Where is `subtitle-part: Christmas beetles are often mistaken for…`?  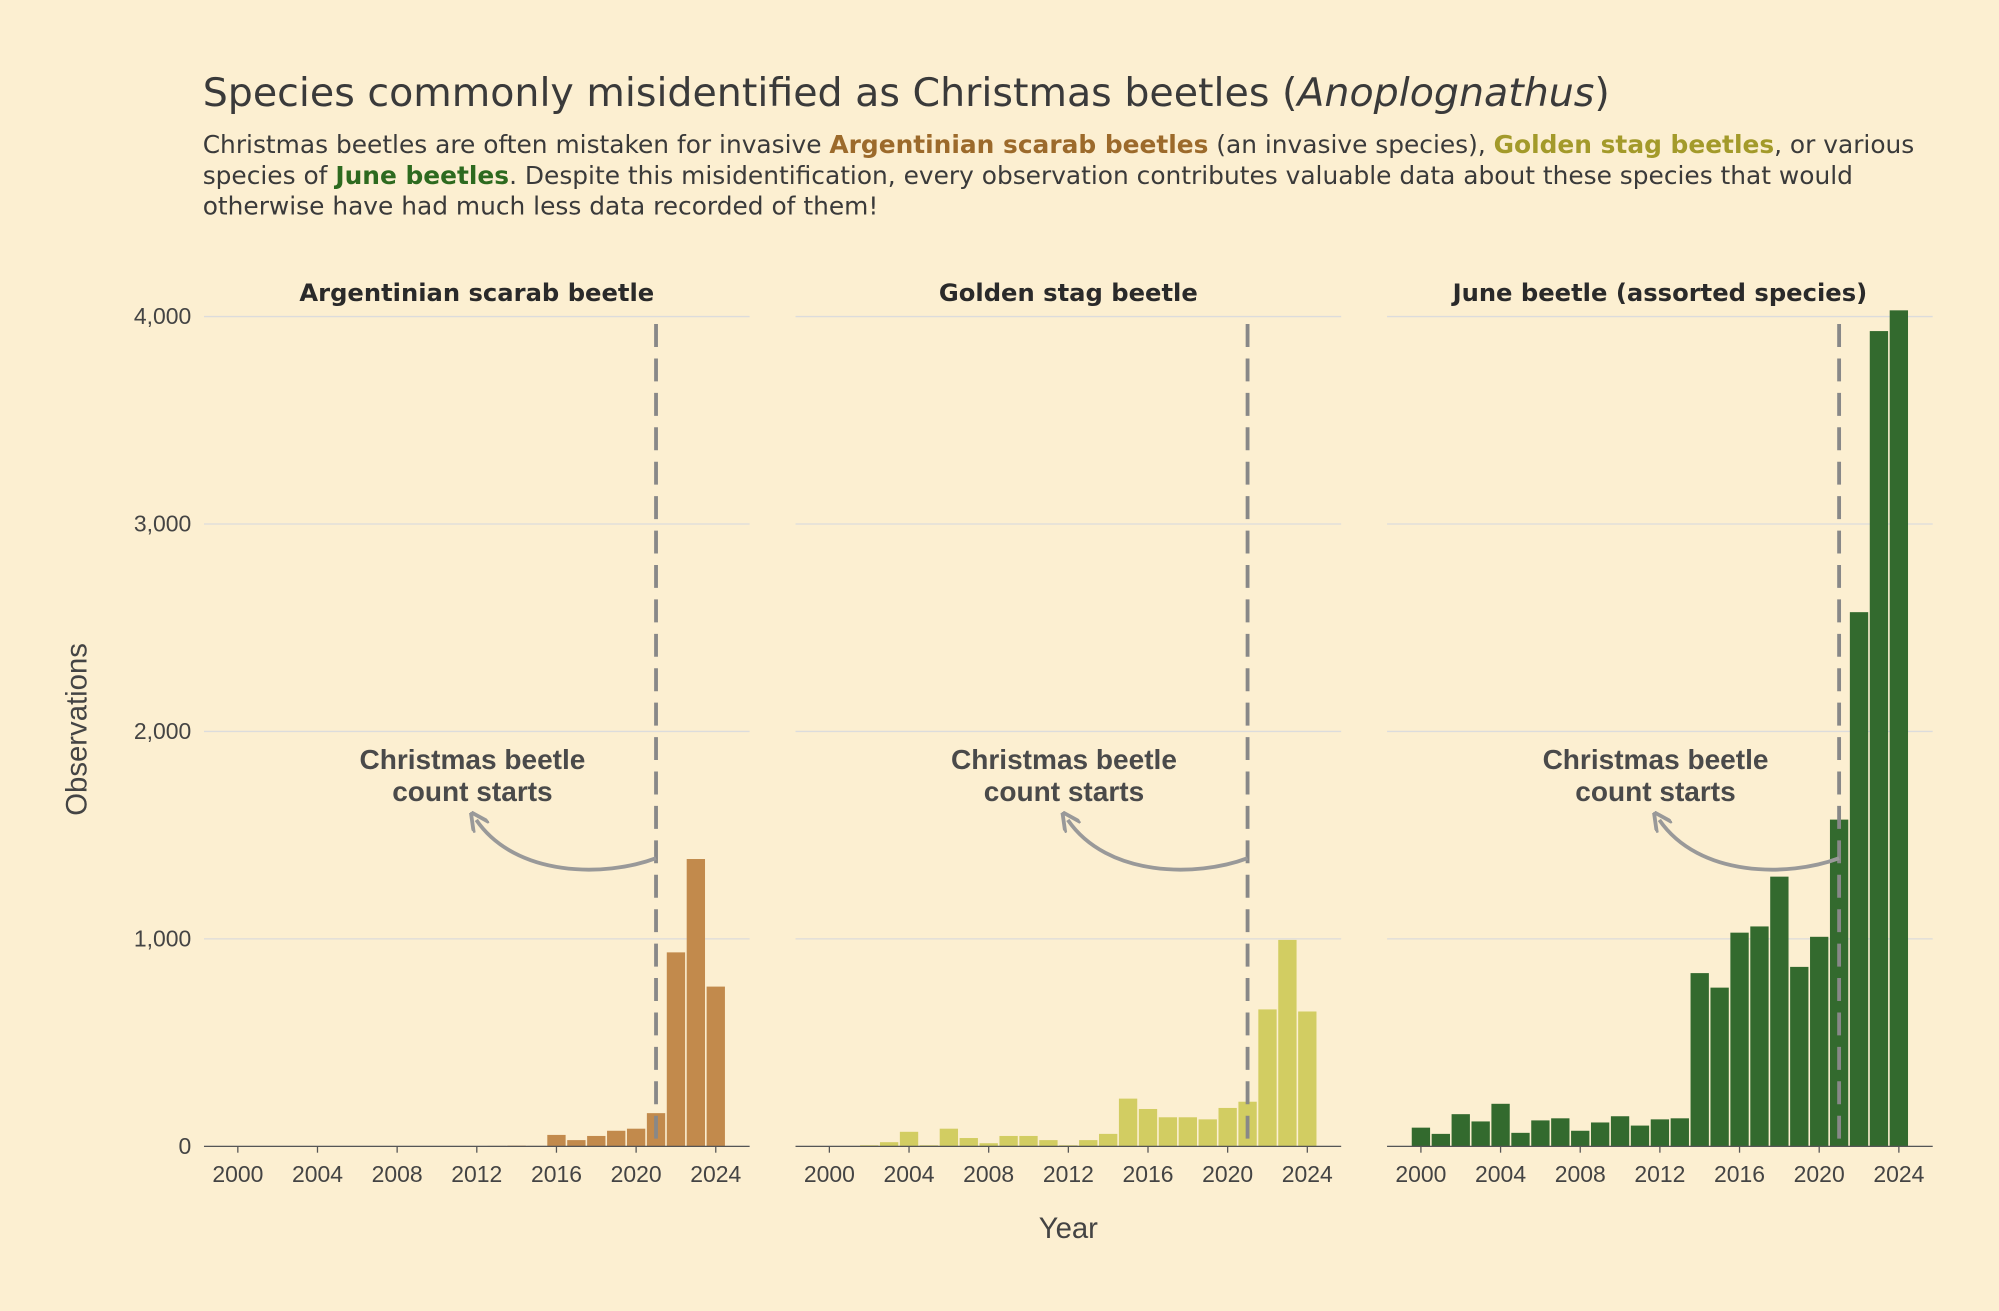
subtitle-part: Christmas beetles are often mistaken for… is located at coordinates (516, 144).